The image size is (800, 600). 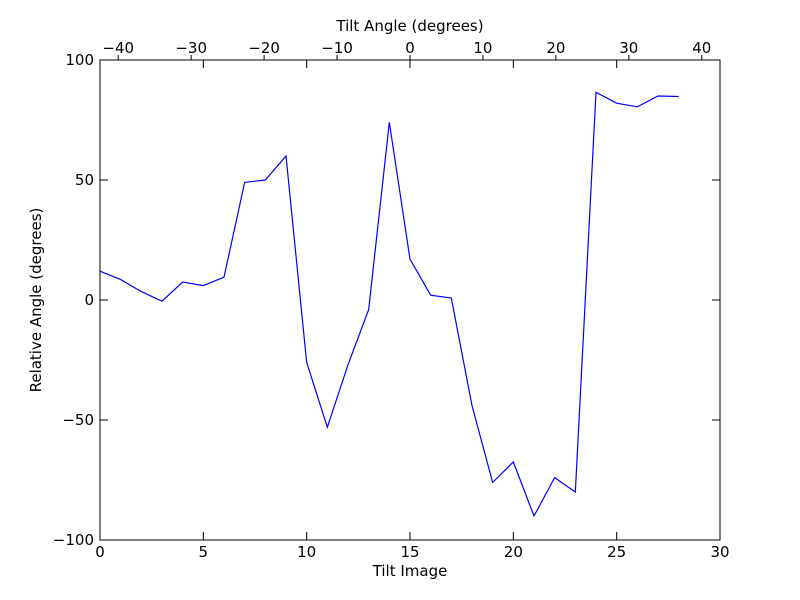 What do you see at coordinates (701, 48) in the screenshot?
I see `x2-tick-label: 40` at bounding box center [701, 48].